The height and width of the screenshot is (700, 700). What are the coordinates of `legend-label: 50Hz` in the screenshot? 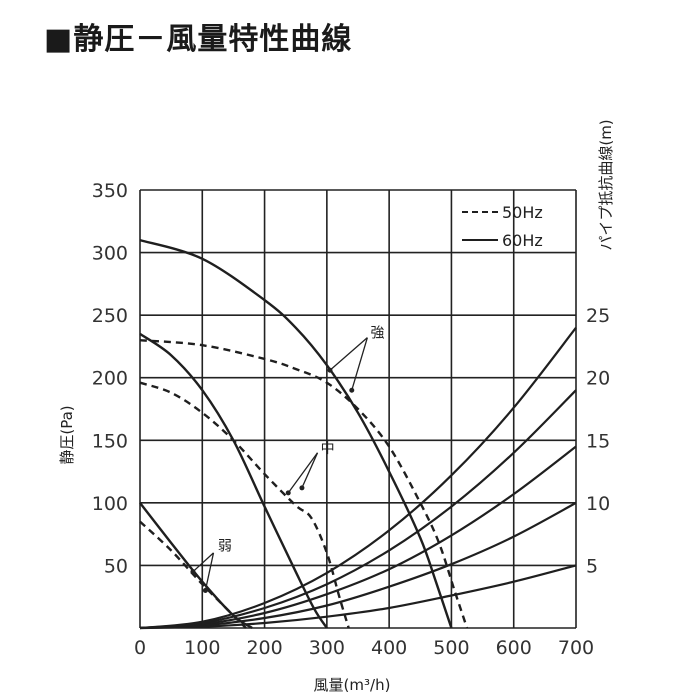 It's located at (522, 212).